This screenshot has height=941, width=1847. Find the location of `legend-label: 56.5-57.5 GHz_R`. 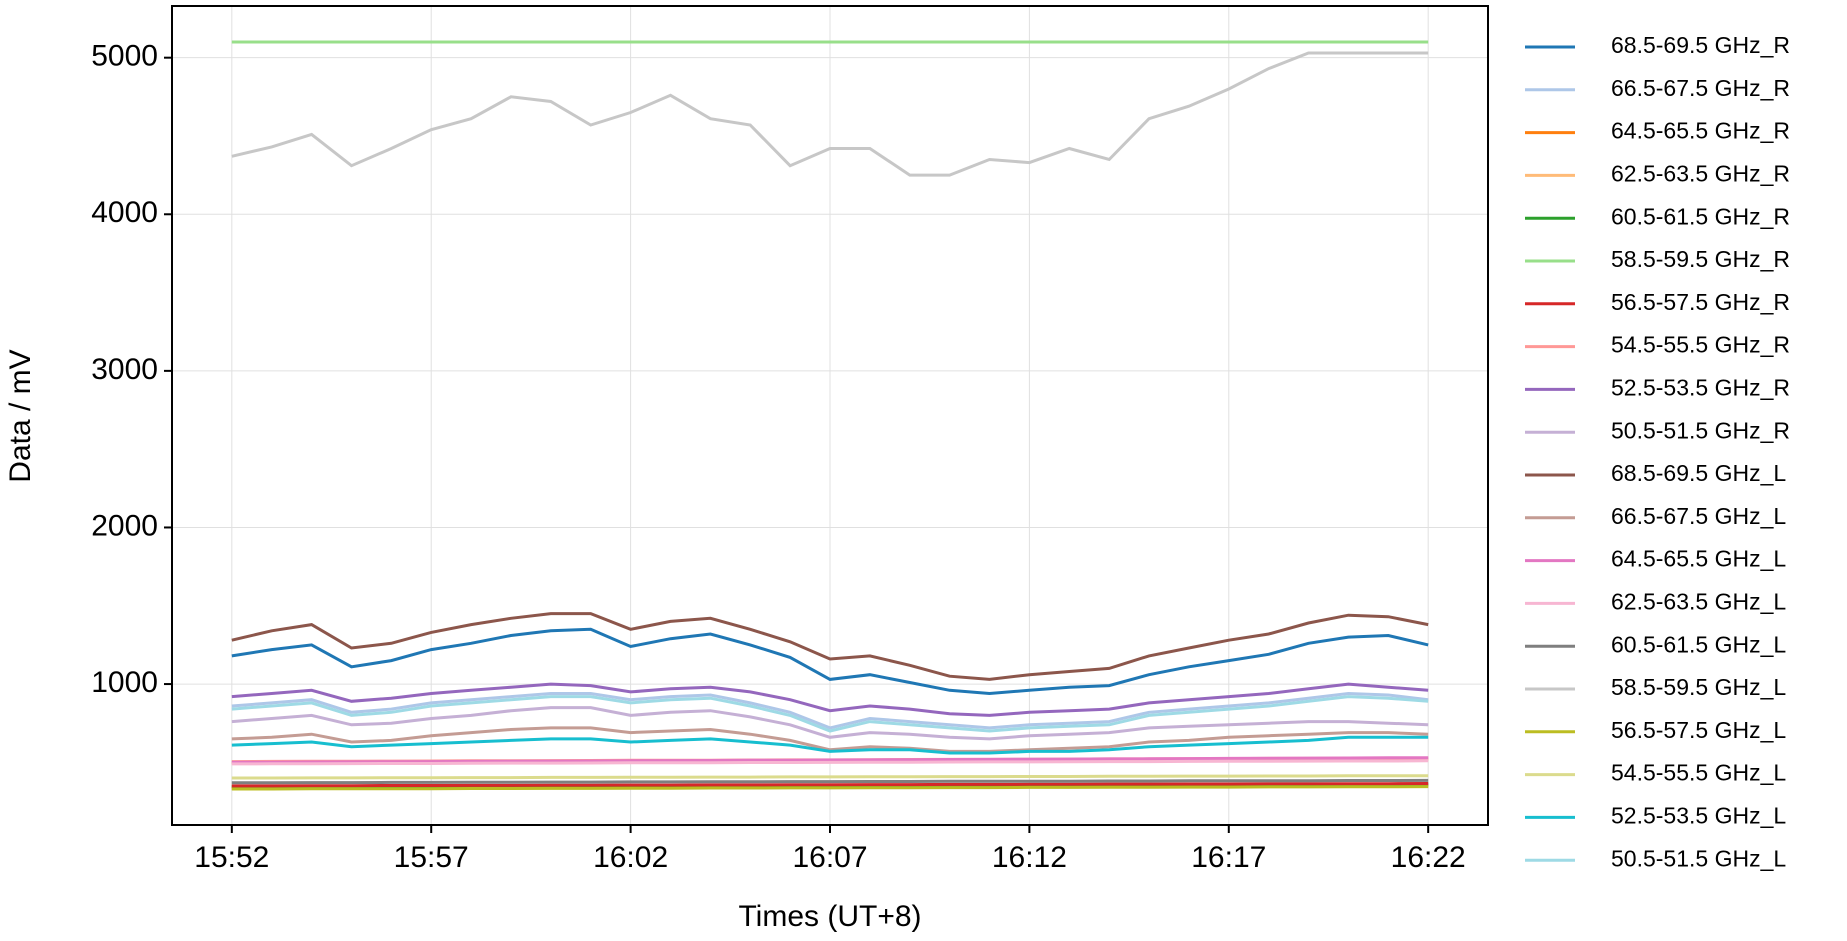

legend-label: 56.5-57.5 GHz_R is located at coordinates (1700, 302).